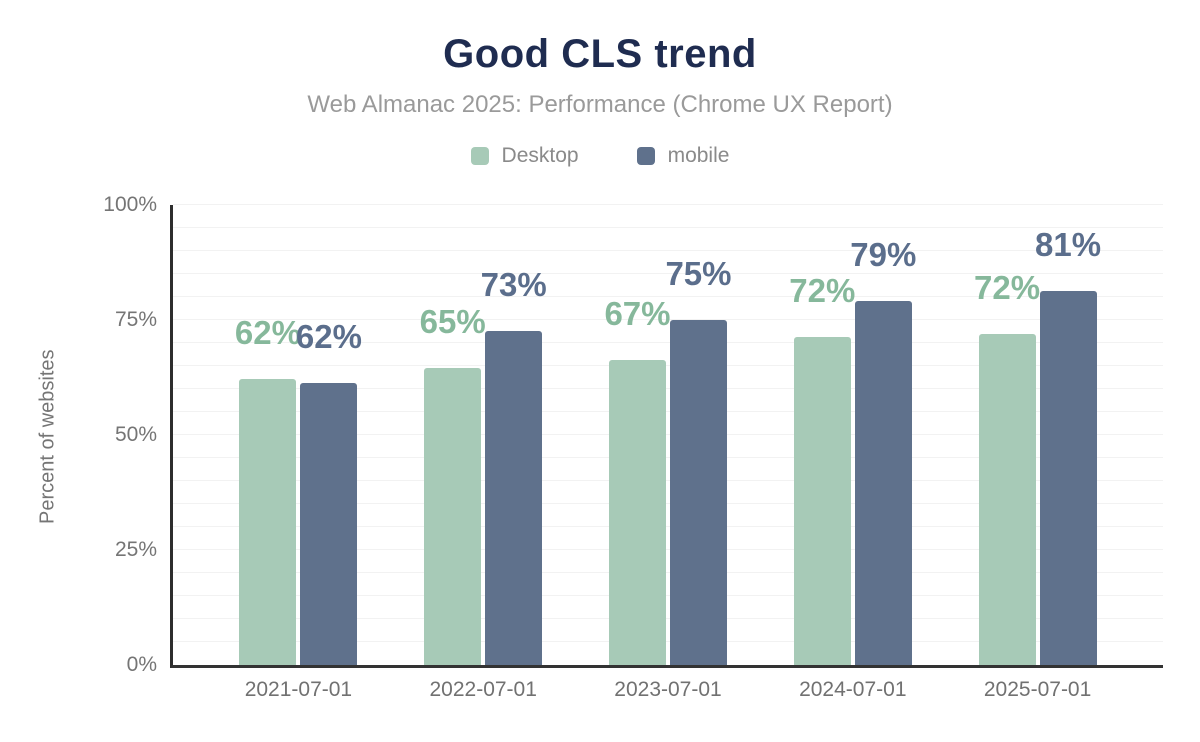 This screenshot has height=742, width=1200. I want to click on legend-item-desktop: Desktop, so click(524, 156).